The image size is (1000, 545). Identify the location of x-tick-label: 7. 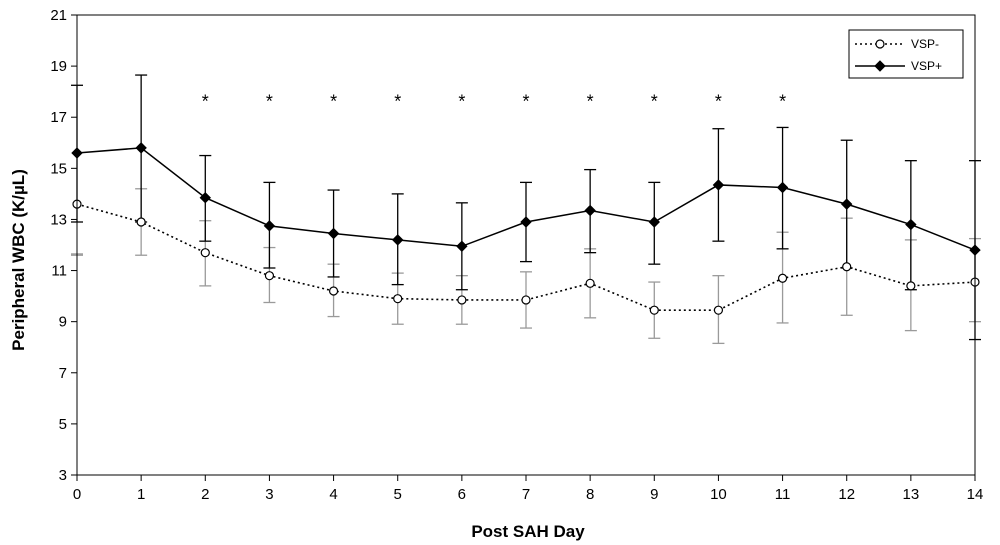
(526, 494).